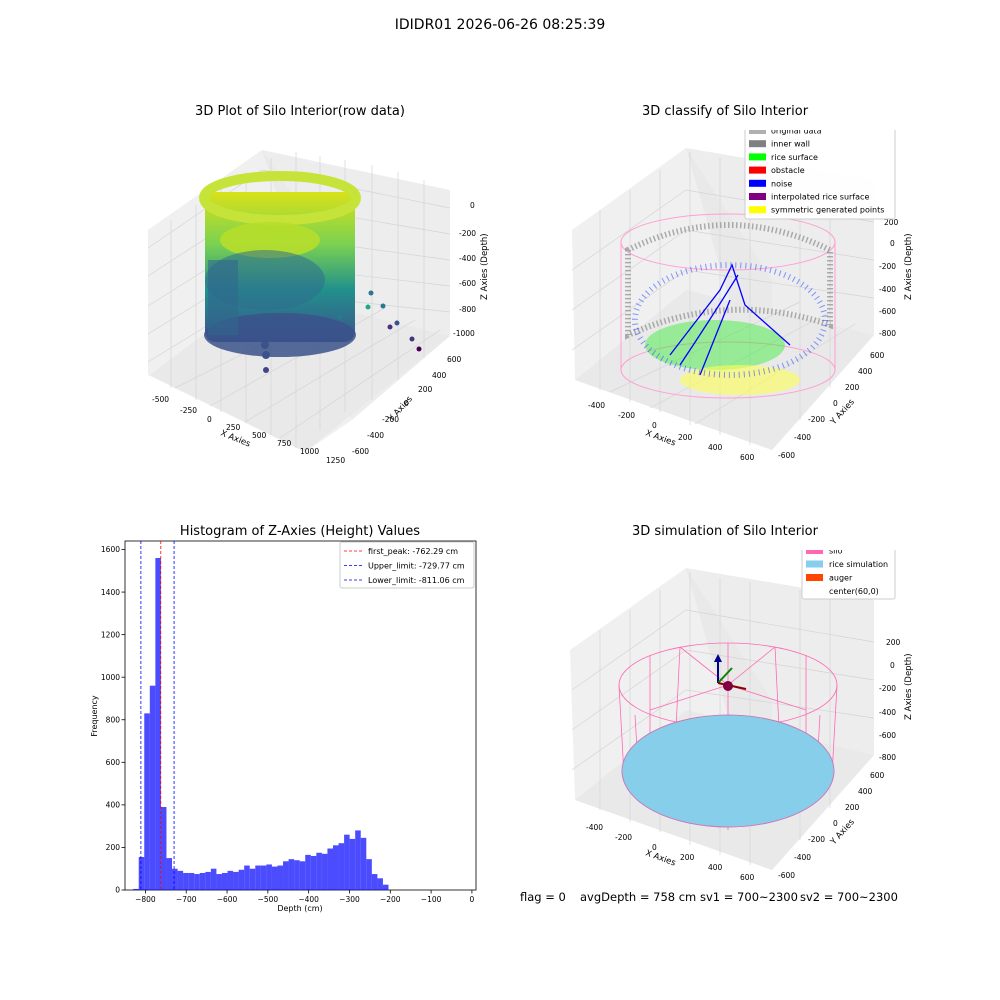  What do you see at coordinates (887, 712) in the screenshot?
I see `simulation-ztick: -400` at bounding box center [887, 712].